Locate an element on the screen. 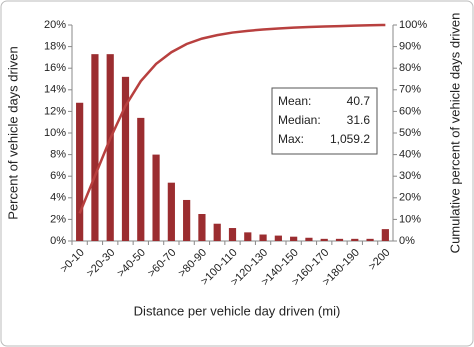 The image size is (474, 347). y-tick-label: 4% is located at coordinates (58, 198).